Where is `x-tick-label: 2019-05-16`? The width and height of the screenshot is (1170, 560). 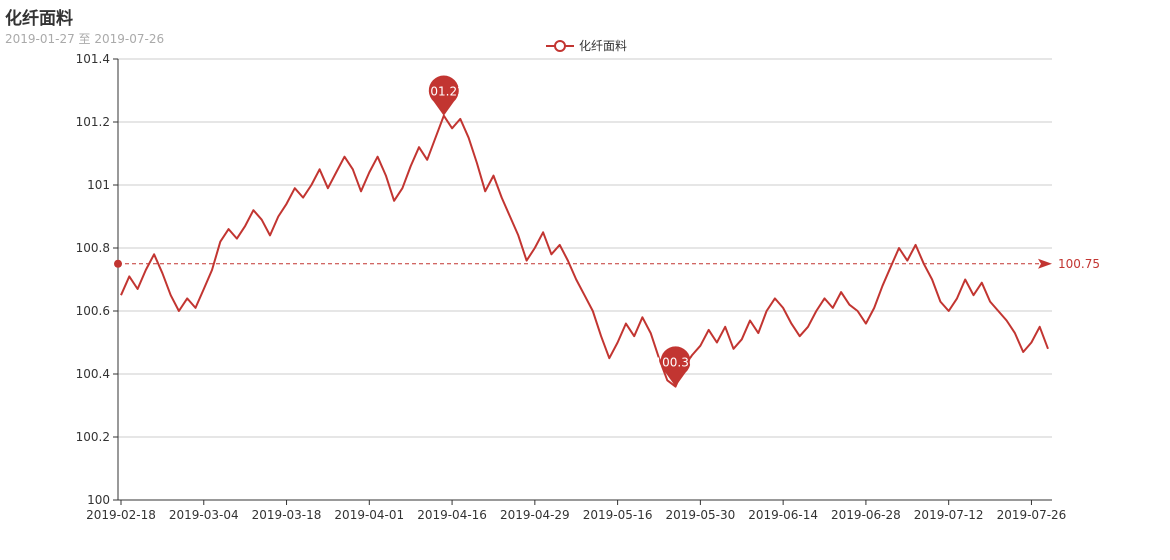
x-tick-label: 2019-05-16 is located at coordinates (618, 515).